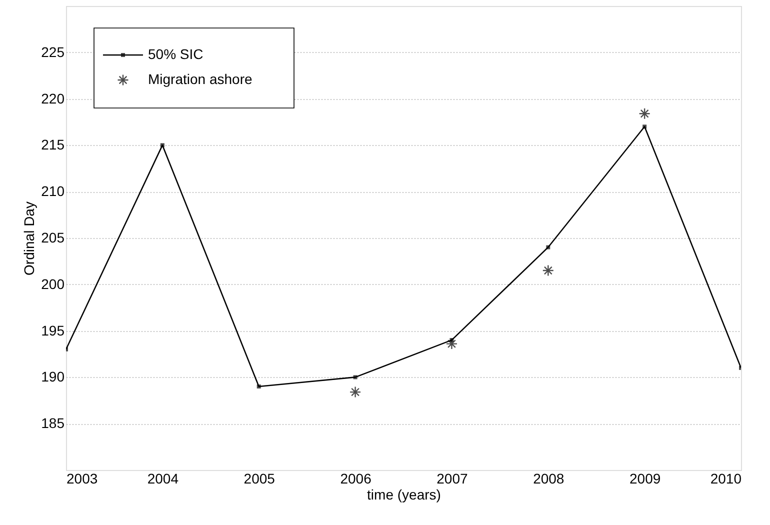  Describe the element at coordinates (260, 478) in the screenshot. I see `x-tick-label: 2005` at that location.